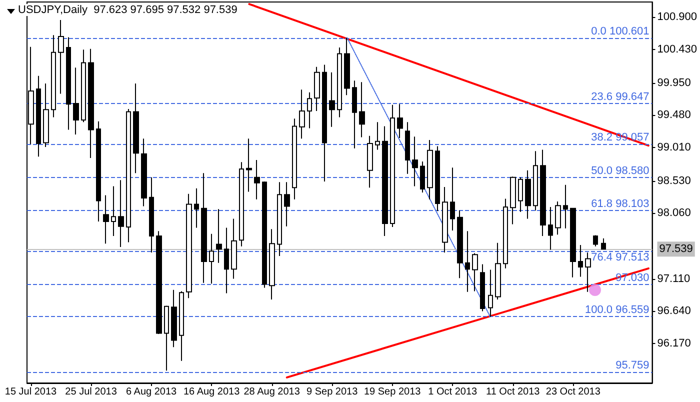 The width and height of the screenshot is (700, 402). I want to click on x-tick-label: 6 Aug 2013, so click(152, 392).